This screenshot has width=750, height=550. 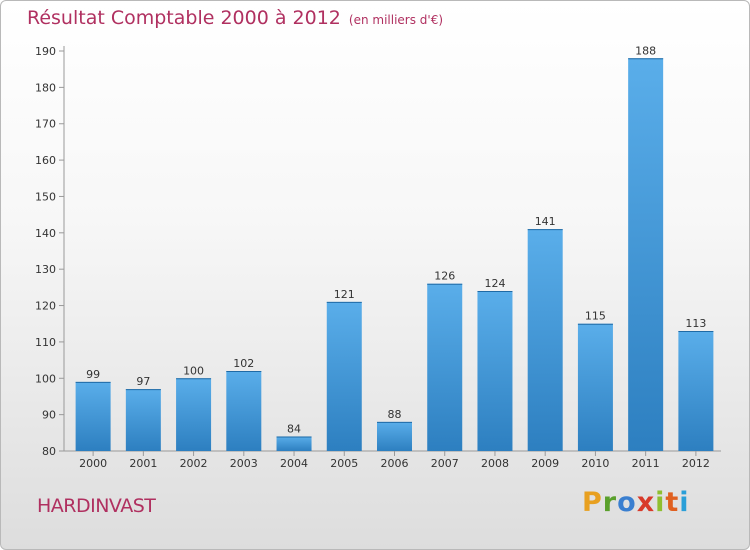 I want to click on y-tick-label: 110, so click(x=45, y=342).